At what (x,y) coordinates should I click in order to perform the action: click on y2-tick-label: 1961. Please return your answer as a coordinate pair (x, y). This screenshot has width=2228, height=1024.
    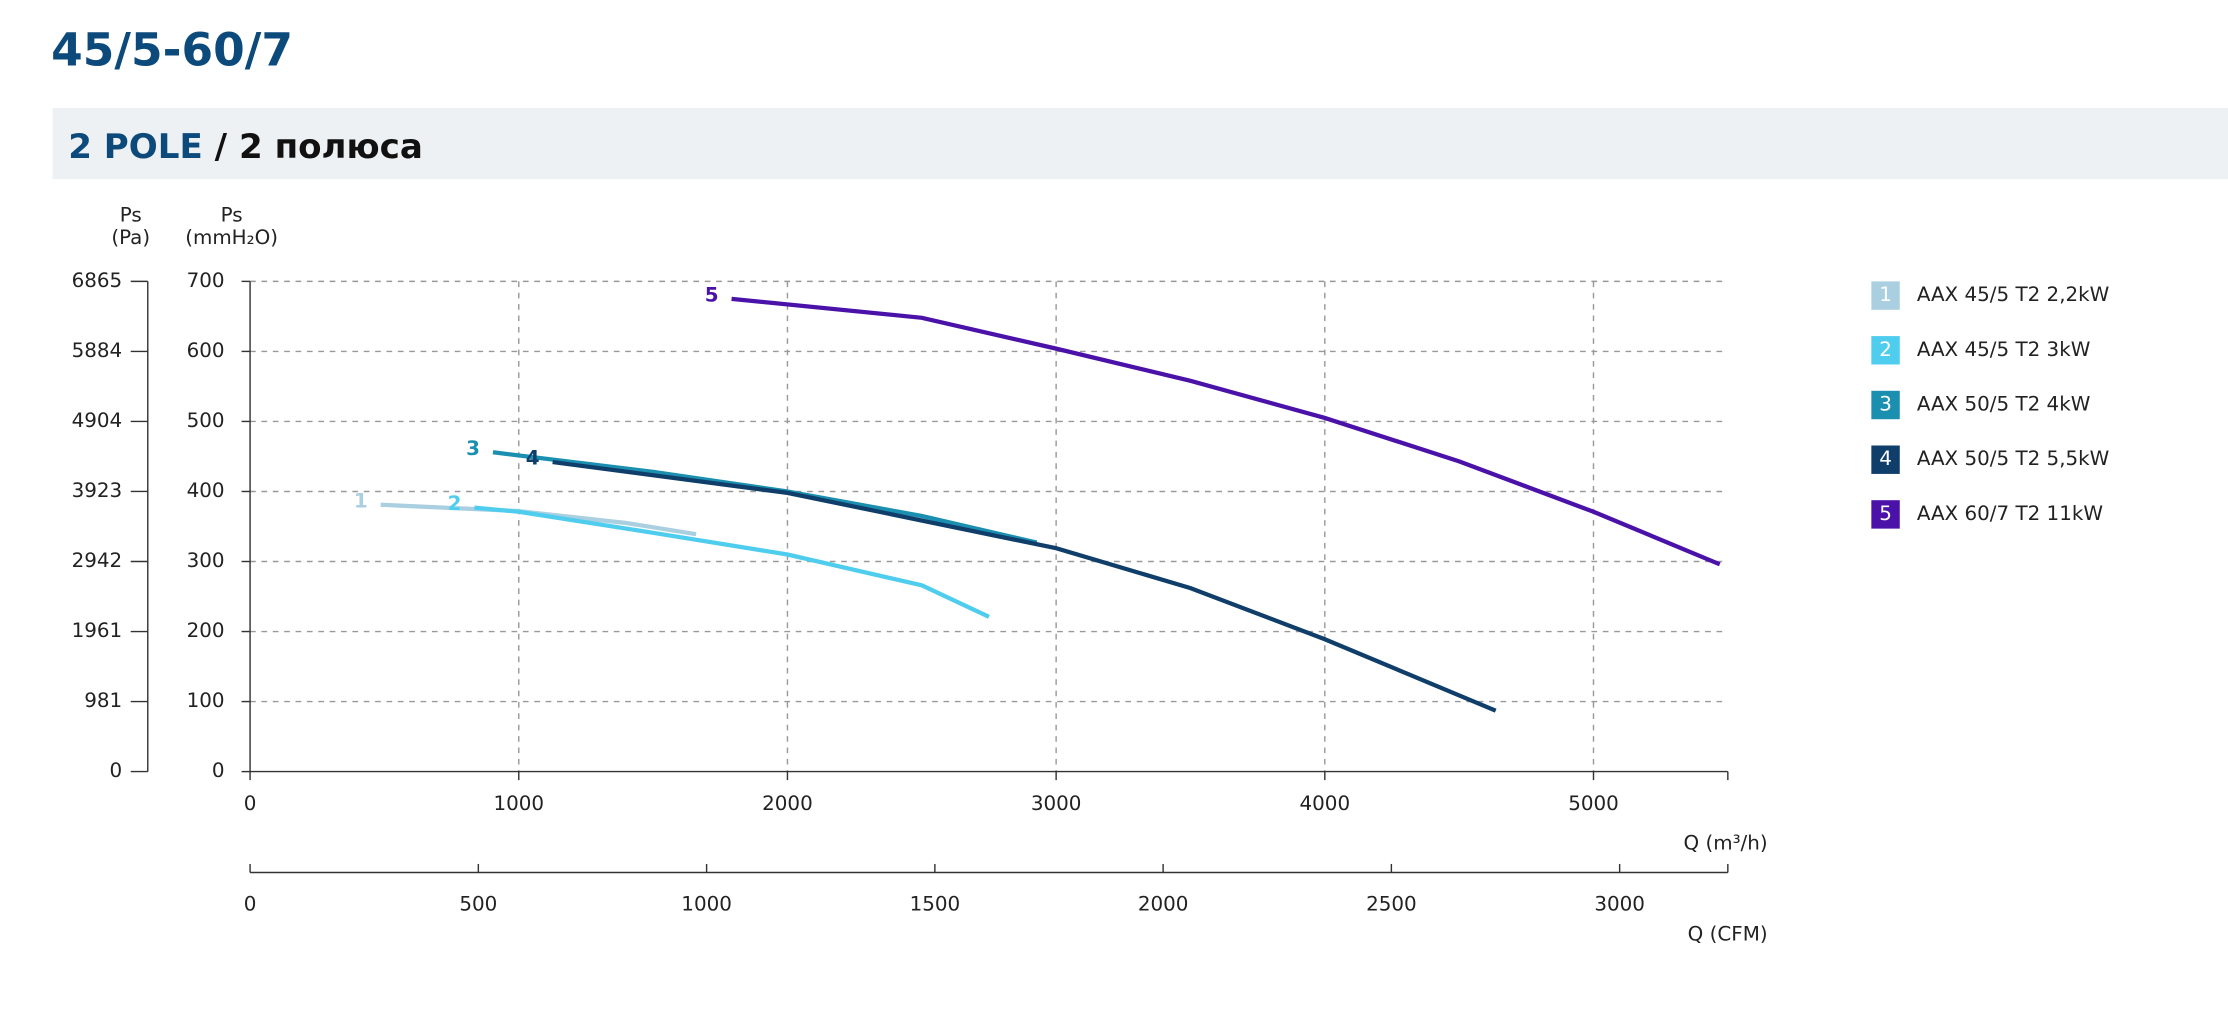
    Looking at the image, I should click on (97, 630).